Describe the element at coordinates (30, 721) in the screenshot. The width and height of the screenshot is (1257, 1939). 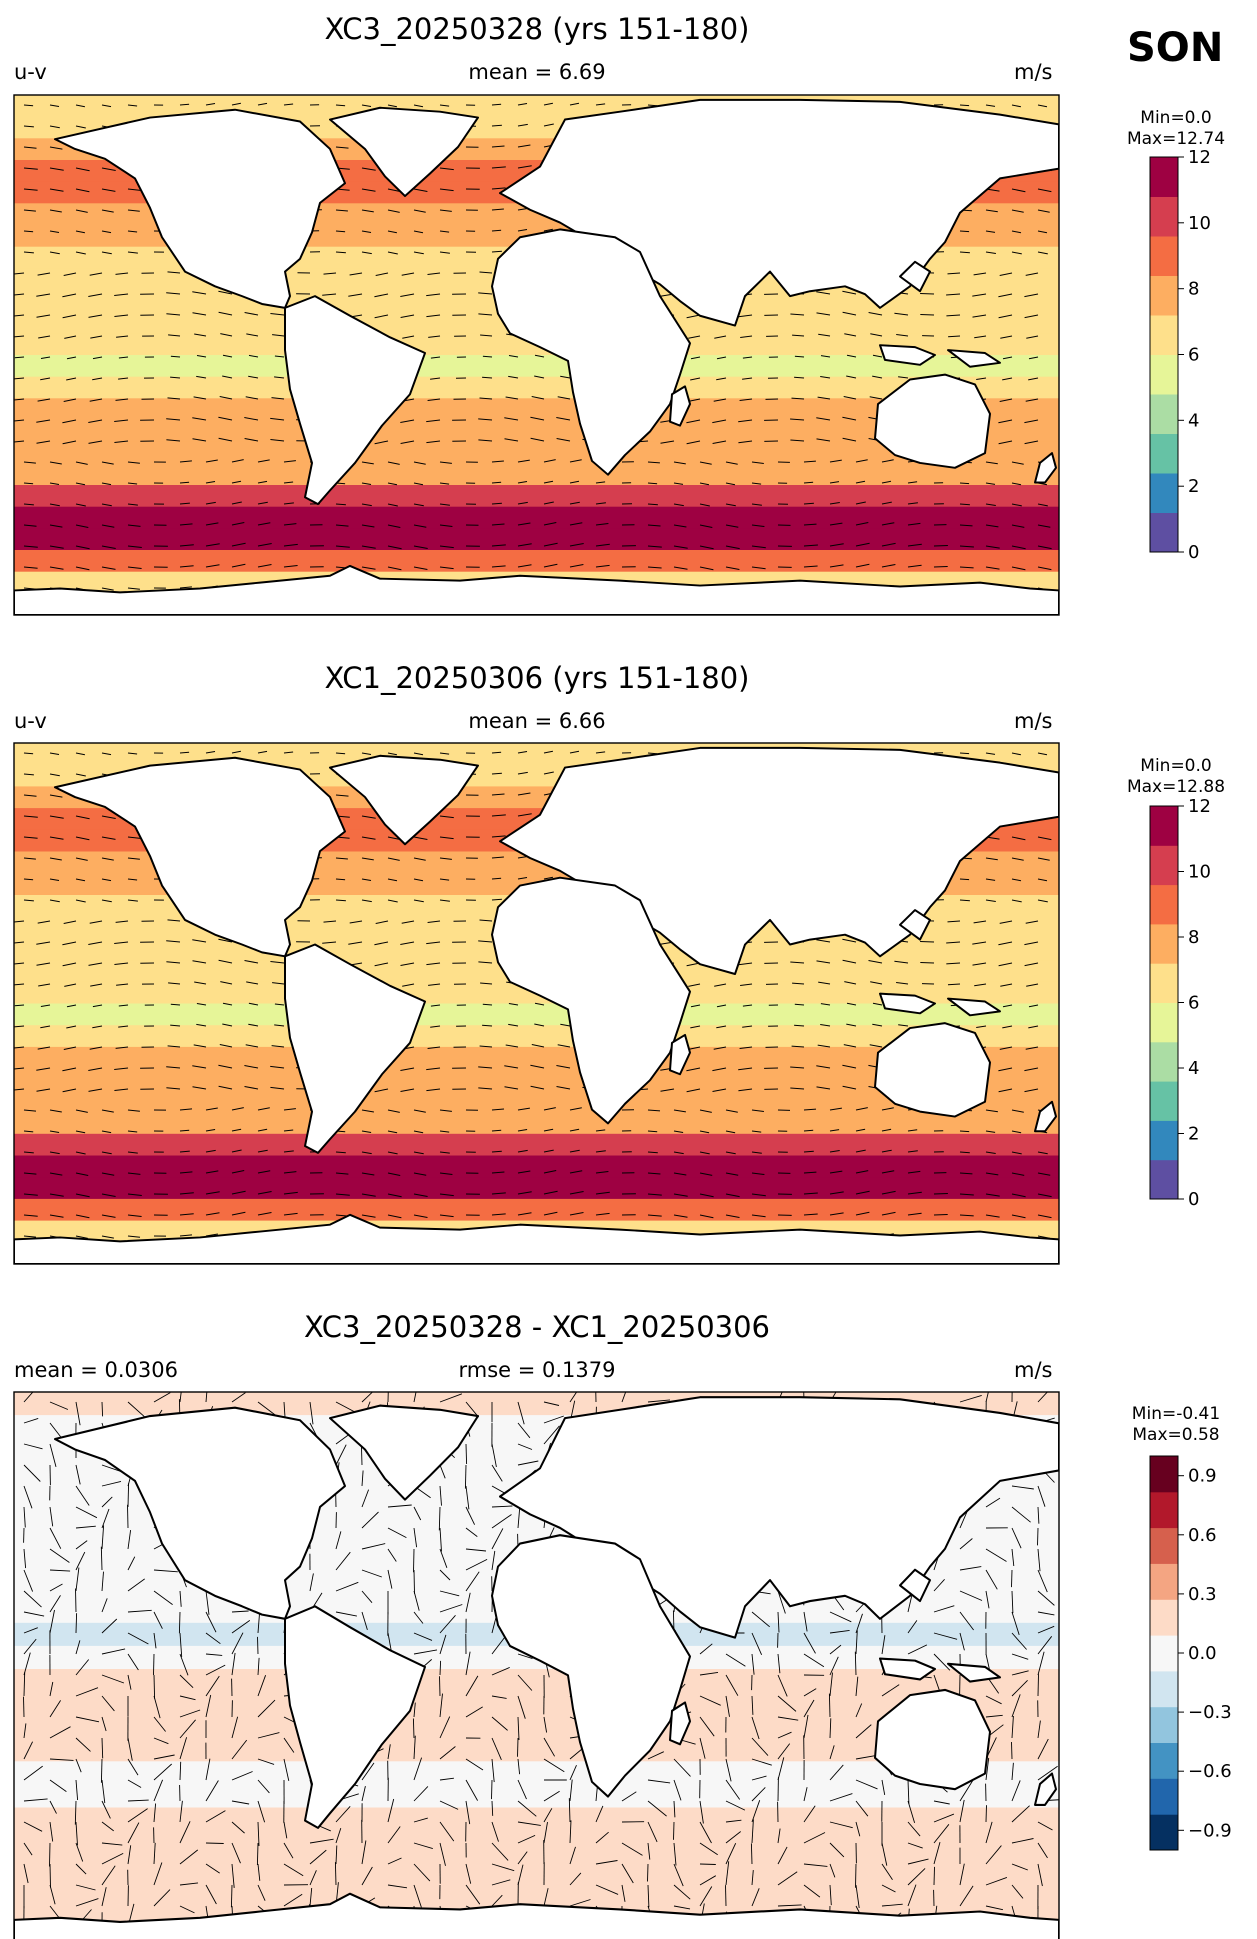
I see `panel-2-variable-label: u-v` at that location.